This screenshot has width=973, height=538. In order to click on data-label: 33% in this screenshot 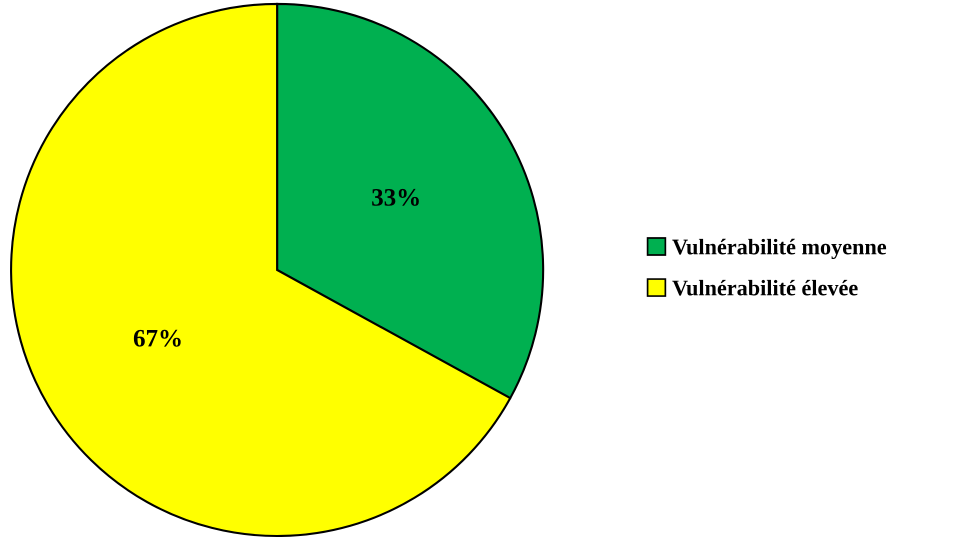, I will do `click(395, 197)`.